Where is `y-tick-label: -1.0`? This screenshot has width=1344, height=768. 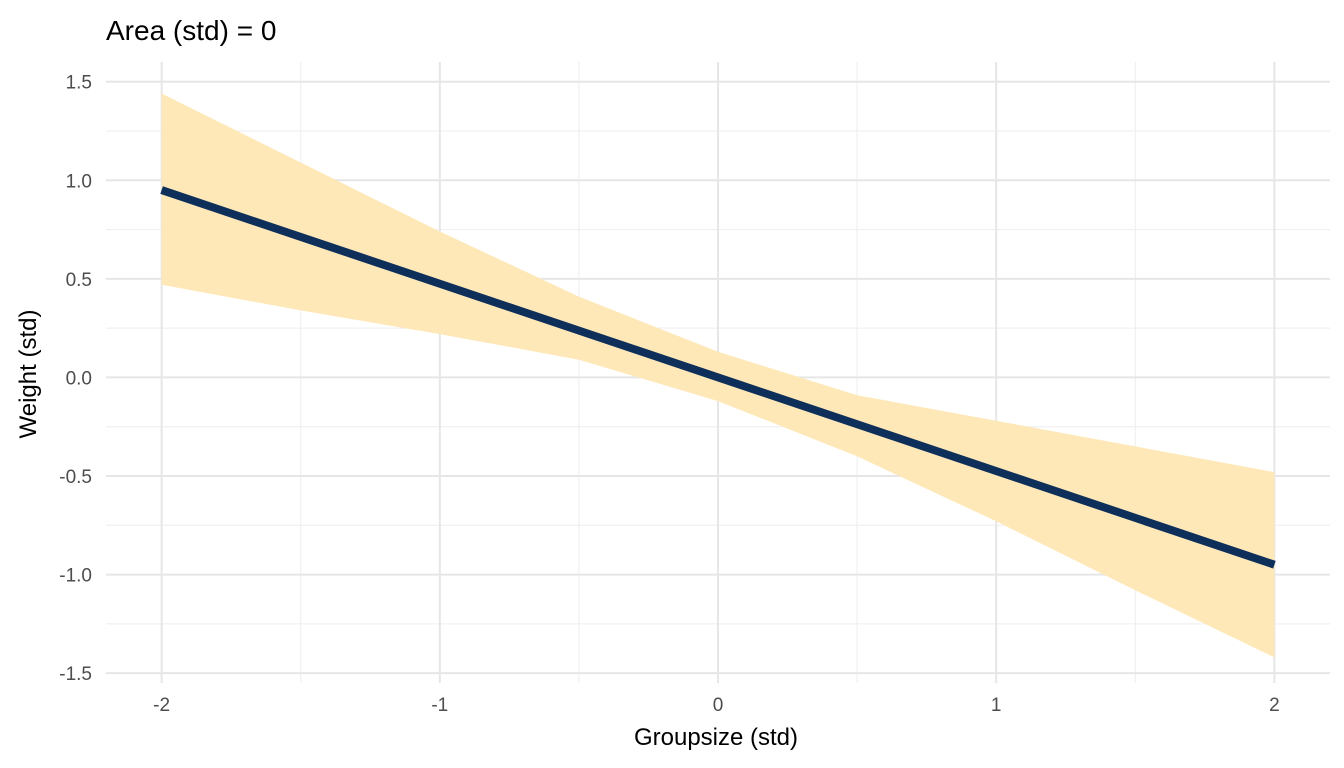
y-tick-label: -1.0 is located at coordinates (75, 576).